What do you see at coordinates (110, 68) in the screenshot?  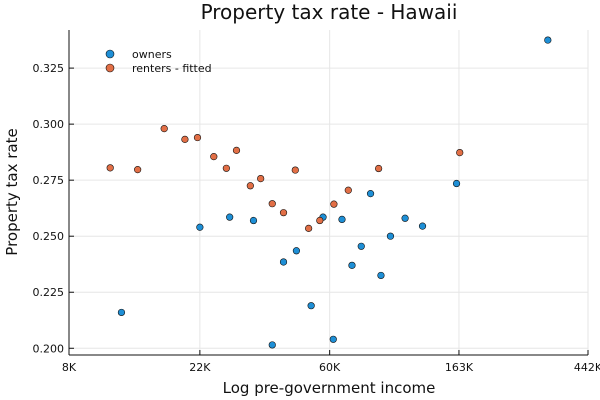 I see `legend-marker-renters-fitted` at bounding box center [110, 68].